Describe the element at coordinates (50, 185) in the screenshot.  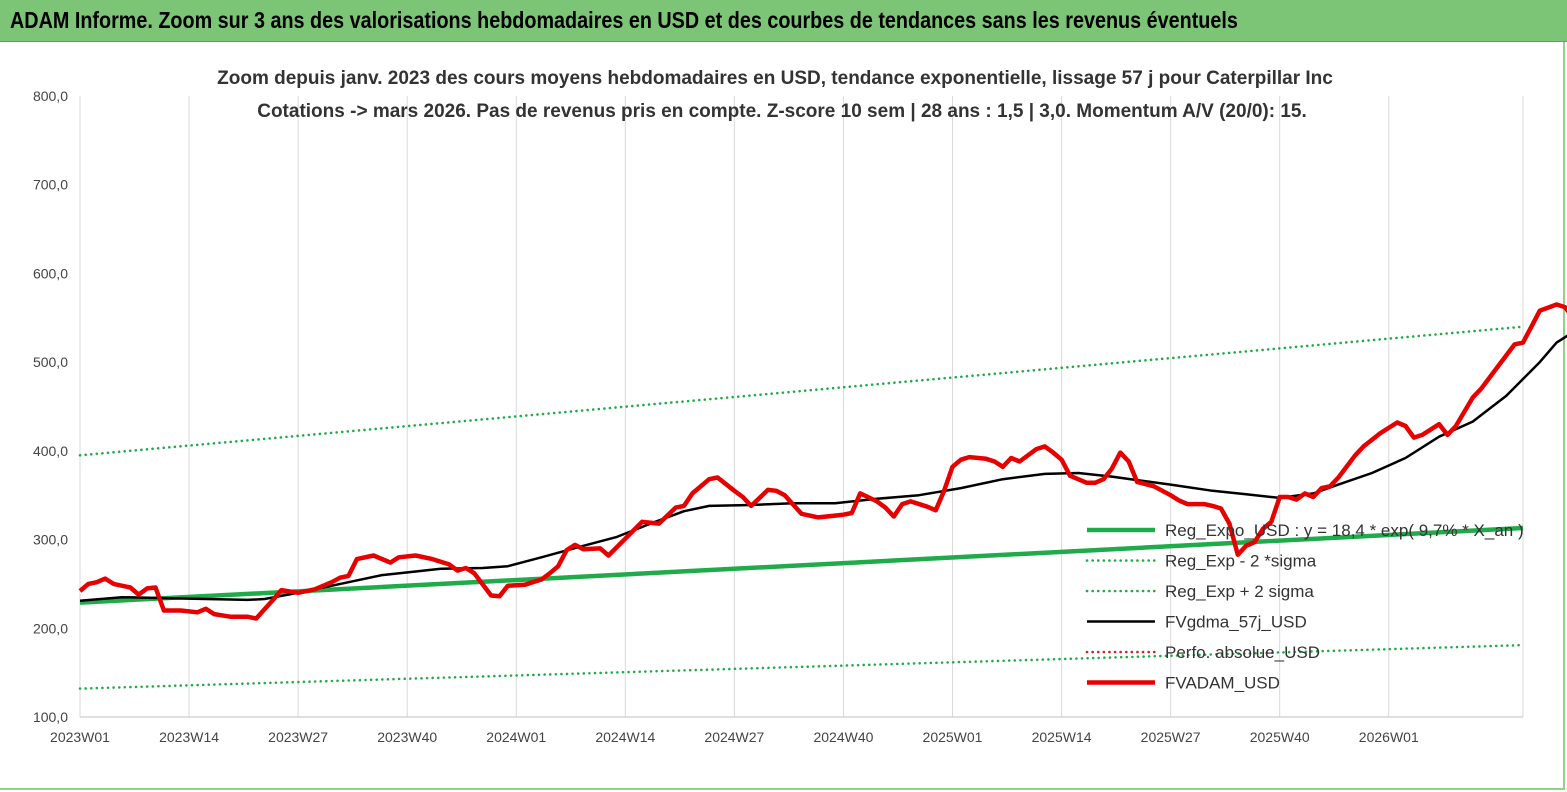
I see `y-tick-label: 700,0` at that location.